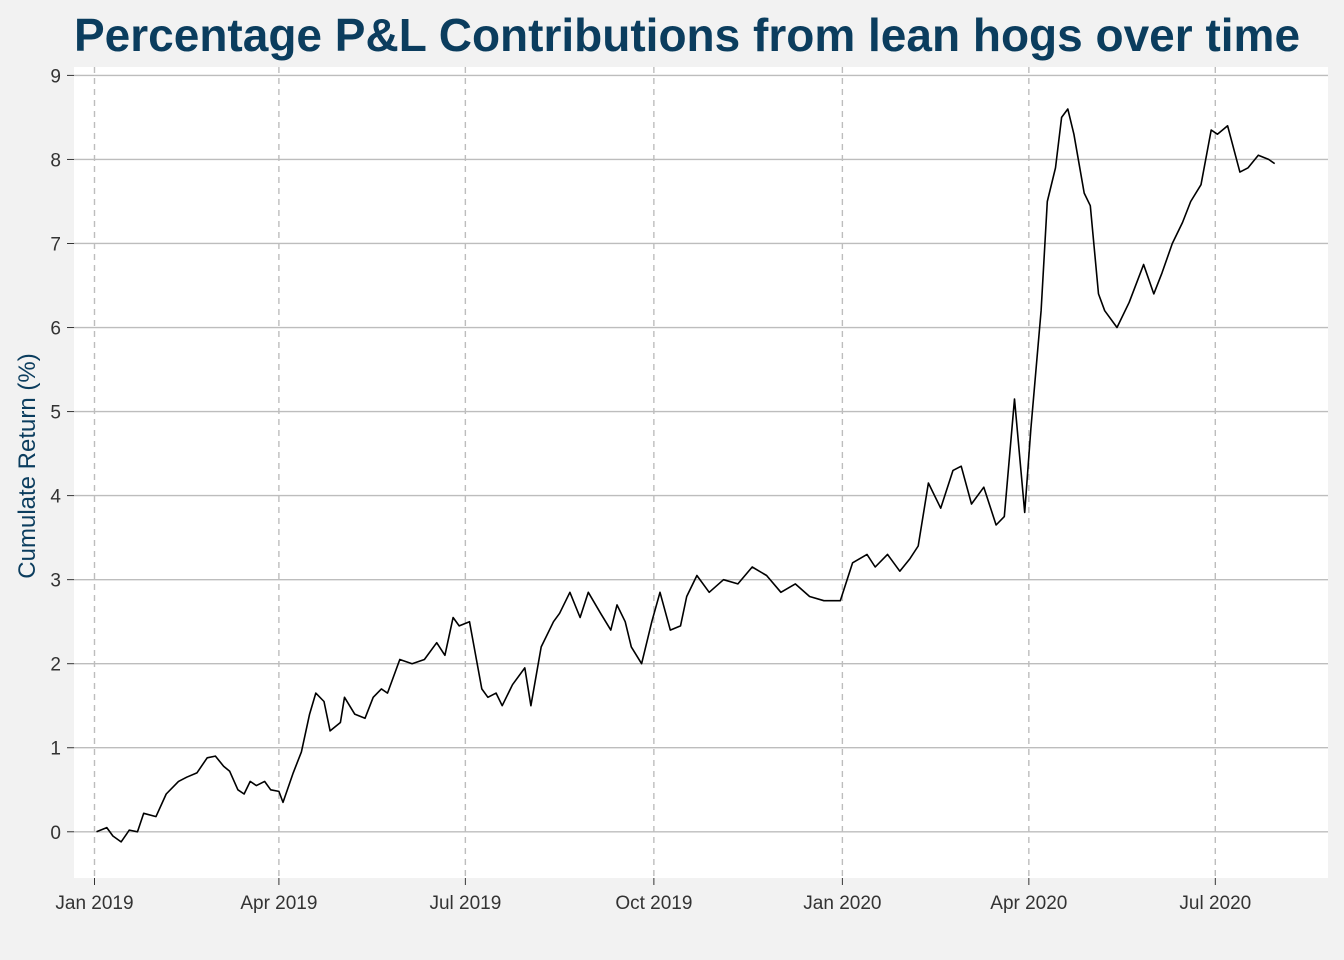 Image resolution: width=1344 pixels, height=960 pixels. What do you see at coordinates (55, 413) in the screenshot?
I see `y-tick-label: 5` at bounding box center [55, 413].